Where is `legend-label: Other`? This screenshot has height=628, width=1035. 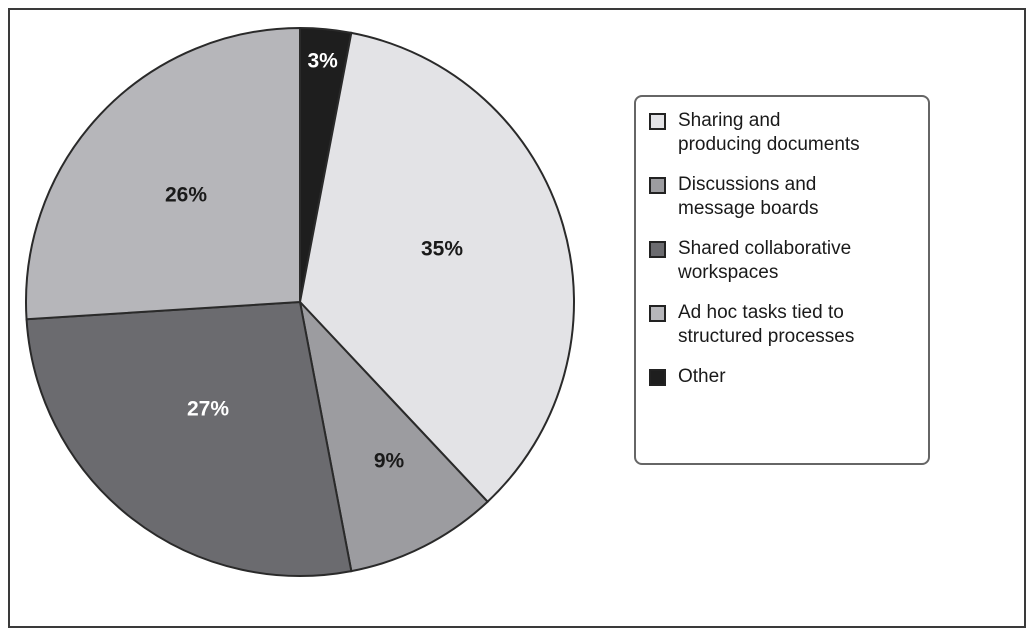 legend-label: Other is located at coordinates (702, 376).